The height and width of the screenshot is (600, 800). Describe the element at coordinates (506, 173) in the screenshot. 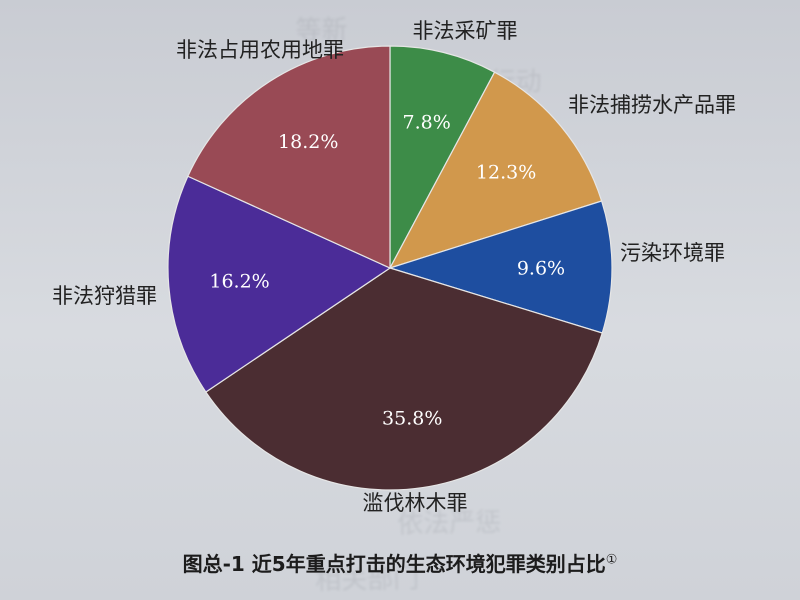

I see `slice-value-label: 12.3%` at that location.